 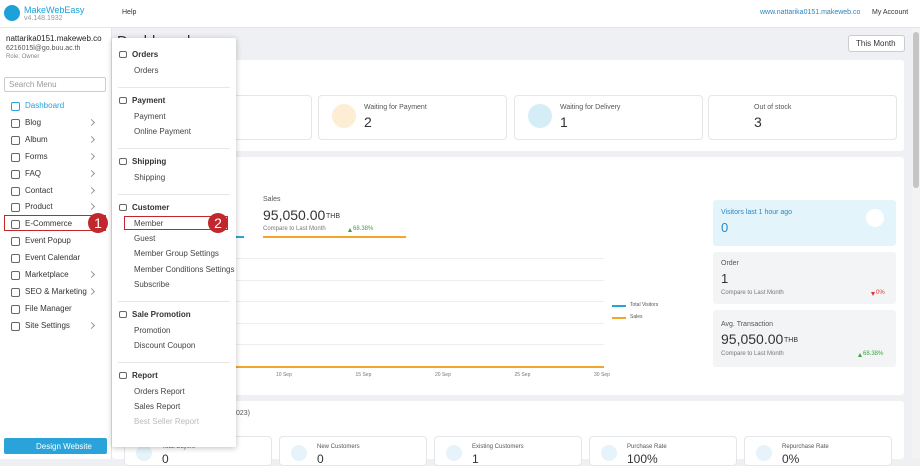 I want to click on avg-label: Avg. Transaction, so click(x=747, y=324).